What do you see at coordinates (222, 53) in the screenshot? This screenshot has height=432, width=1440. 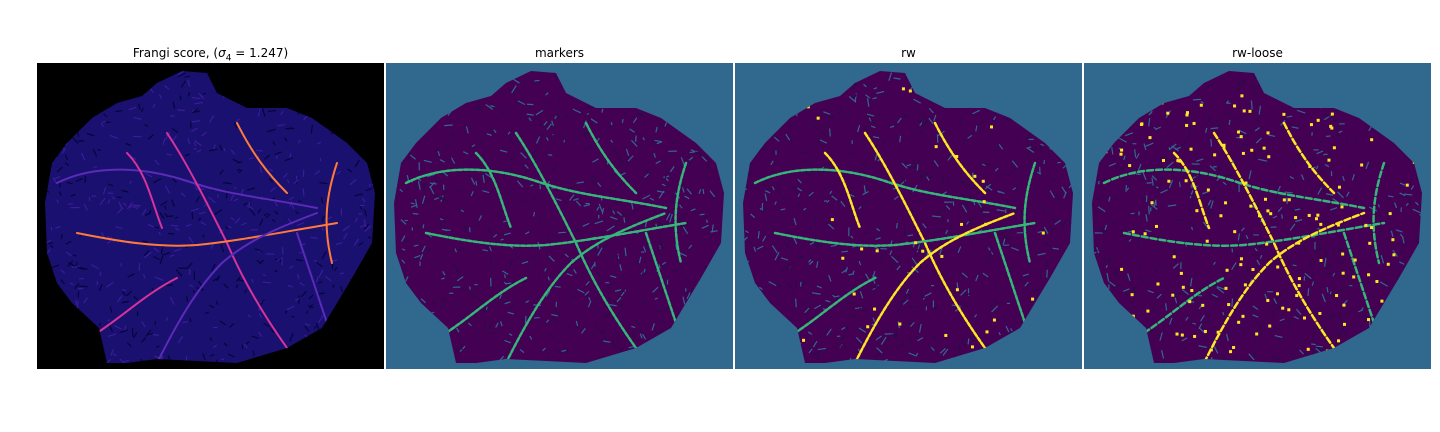 I see `sigma-symbol: σ` at bounding box center [222, 53].